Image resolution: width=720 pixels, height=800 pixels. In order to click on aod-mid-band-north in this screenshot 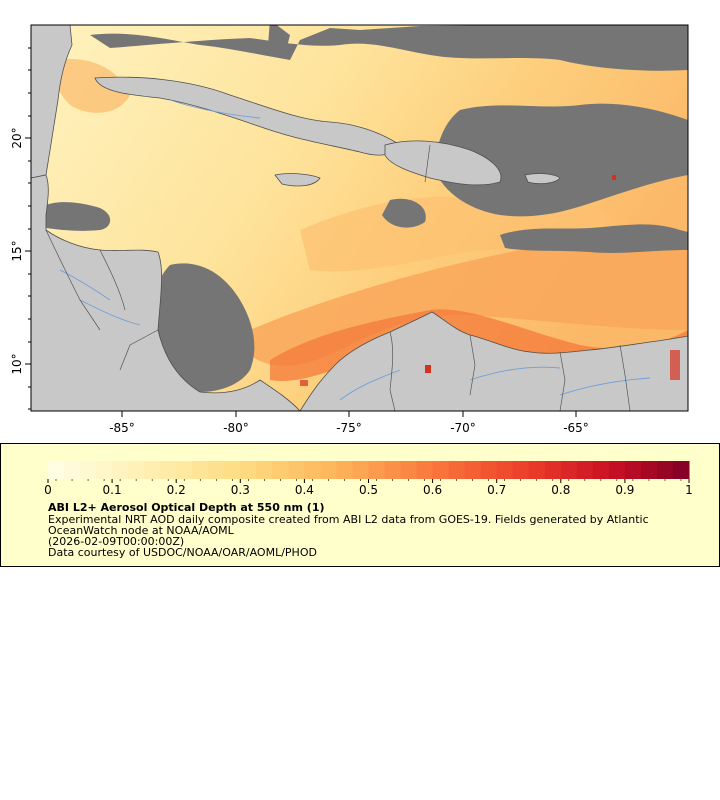, I will do `click(460, 234)`.